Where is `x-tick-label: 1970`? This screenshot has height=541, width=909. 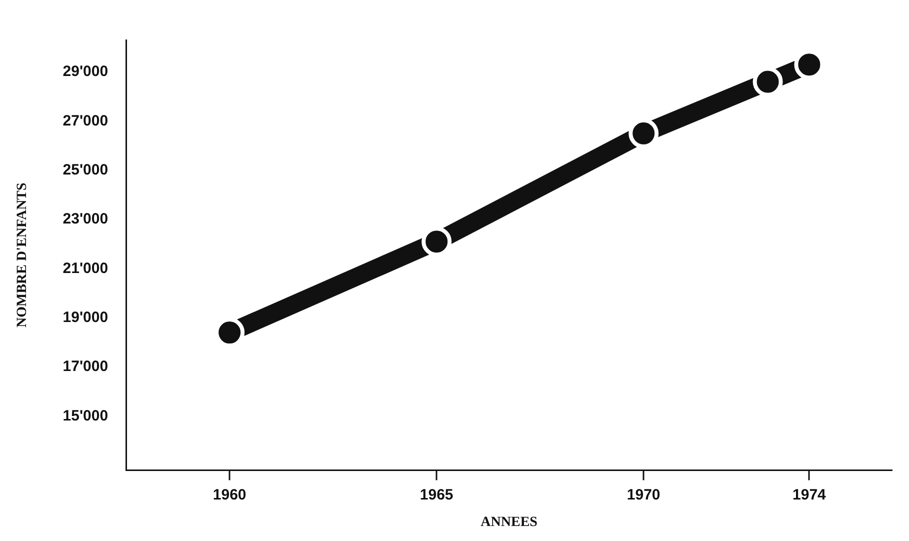
x-tick-label: 1970 is located at coordinates (643, 495).